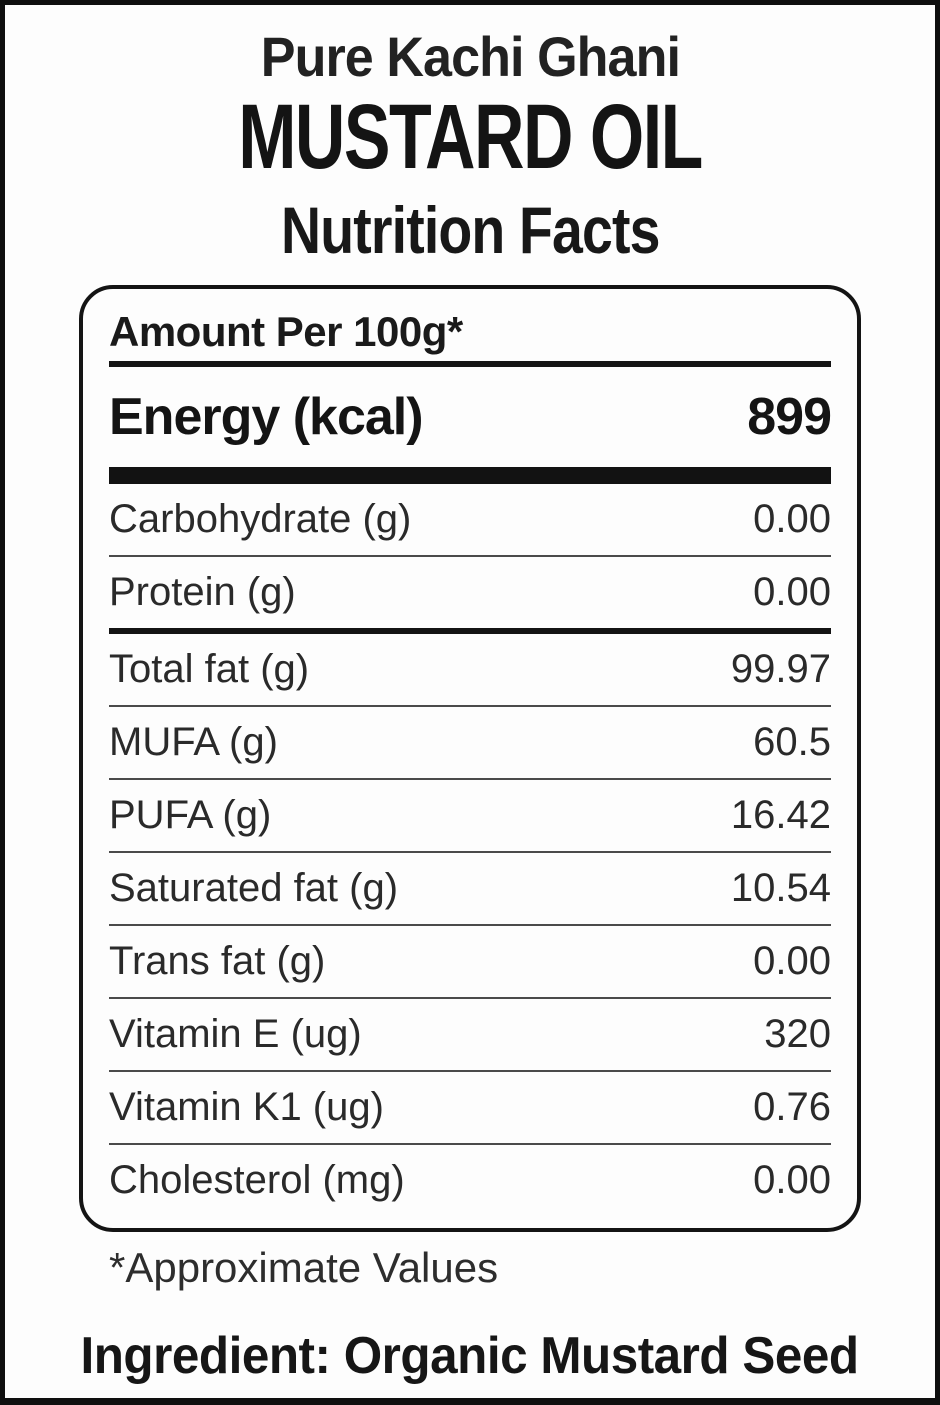  What do you see at coordinates (246, 1107) in the screenshot?
I see `nutrient-label: Vitamin K1 (ug)` at bounding box center [246, 1107].